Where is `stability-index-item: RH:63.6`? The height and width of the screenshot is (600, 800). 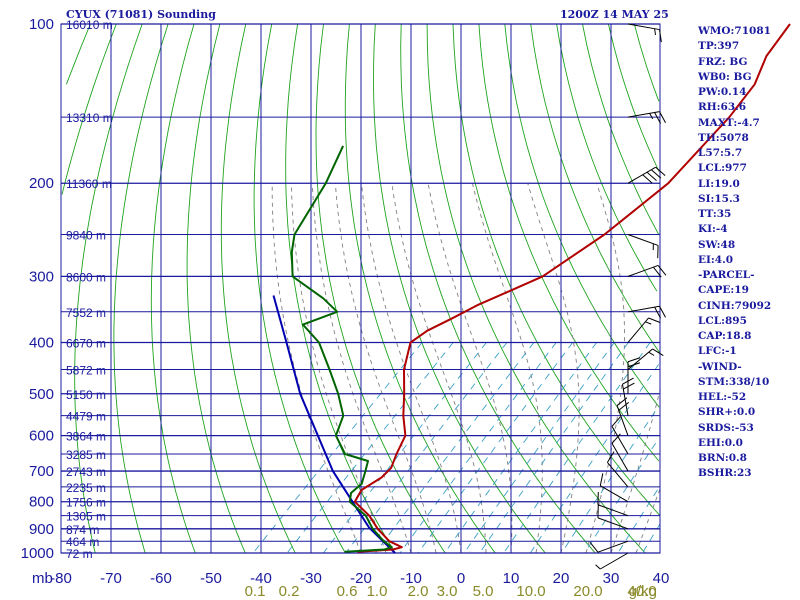 stability-index-item: RH:63.6 is located at coordinates (722, 107).